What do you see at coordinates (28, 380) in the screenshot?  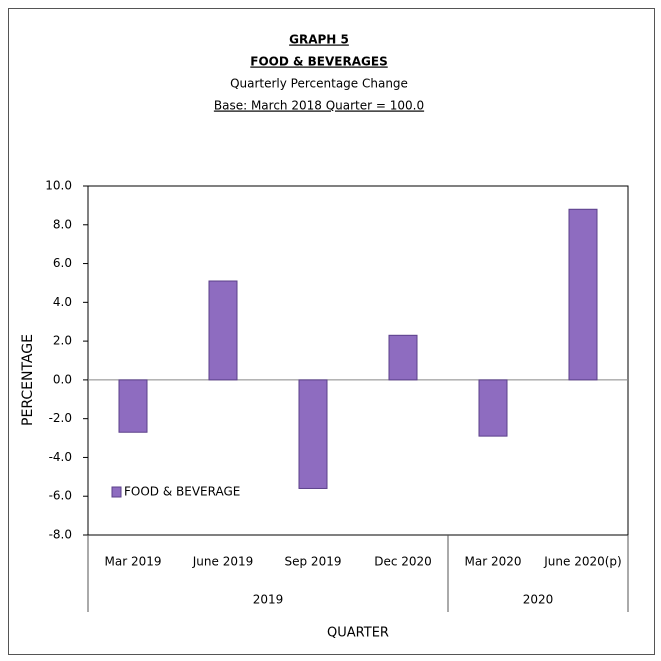 I see `y-axis-title: PERCENTAGE` at bounding box center [28, 380].